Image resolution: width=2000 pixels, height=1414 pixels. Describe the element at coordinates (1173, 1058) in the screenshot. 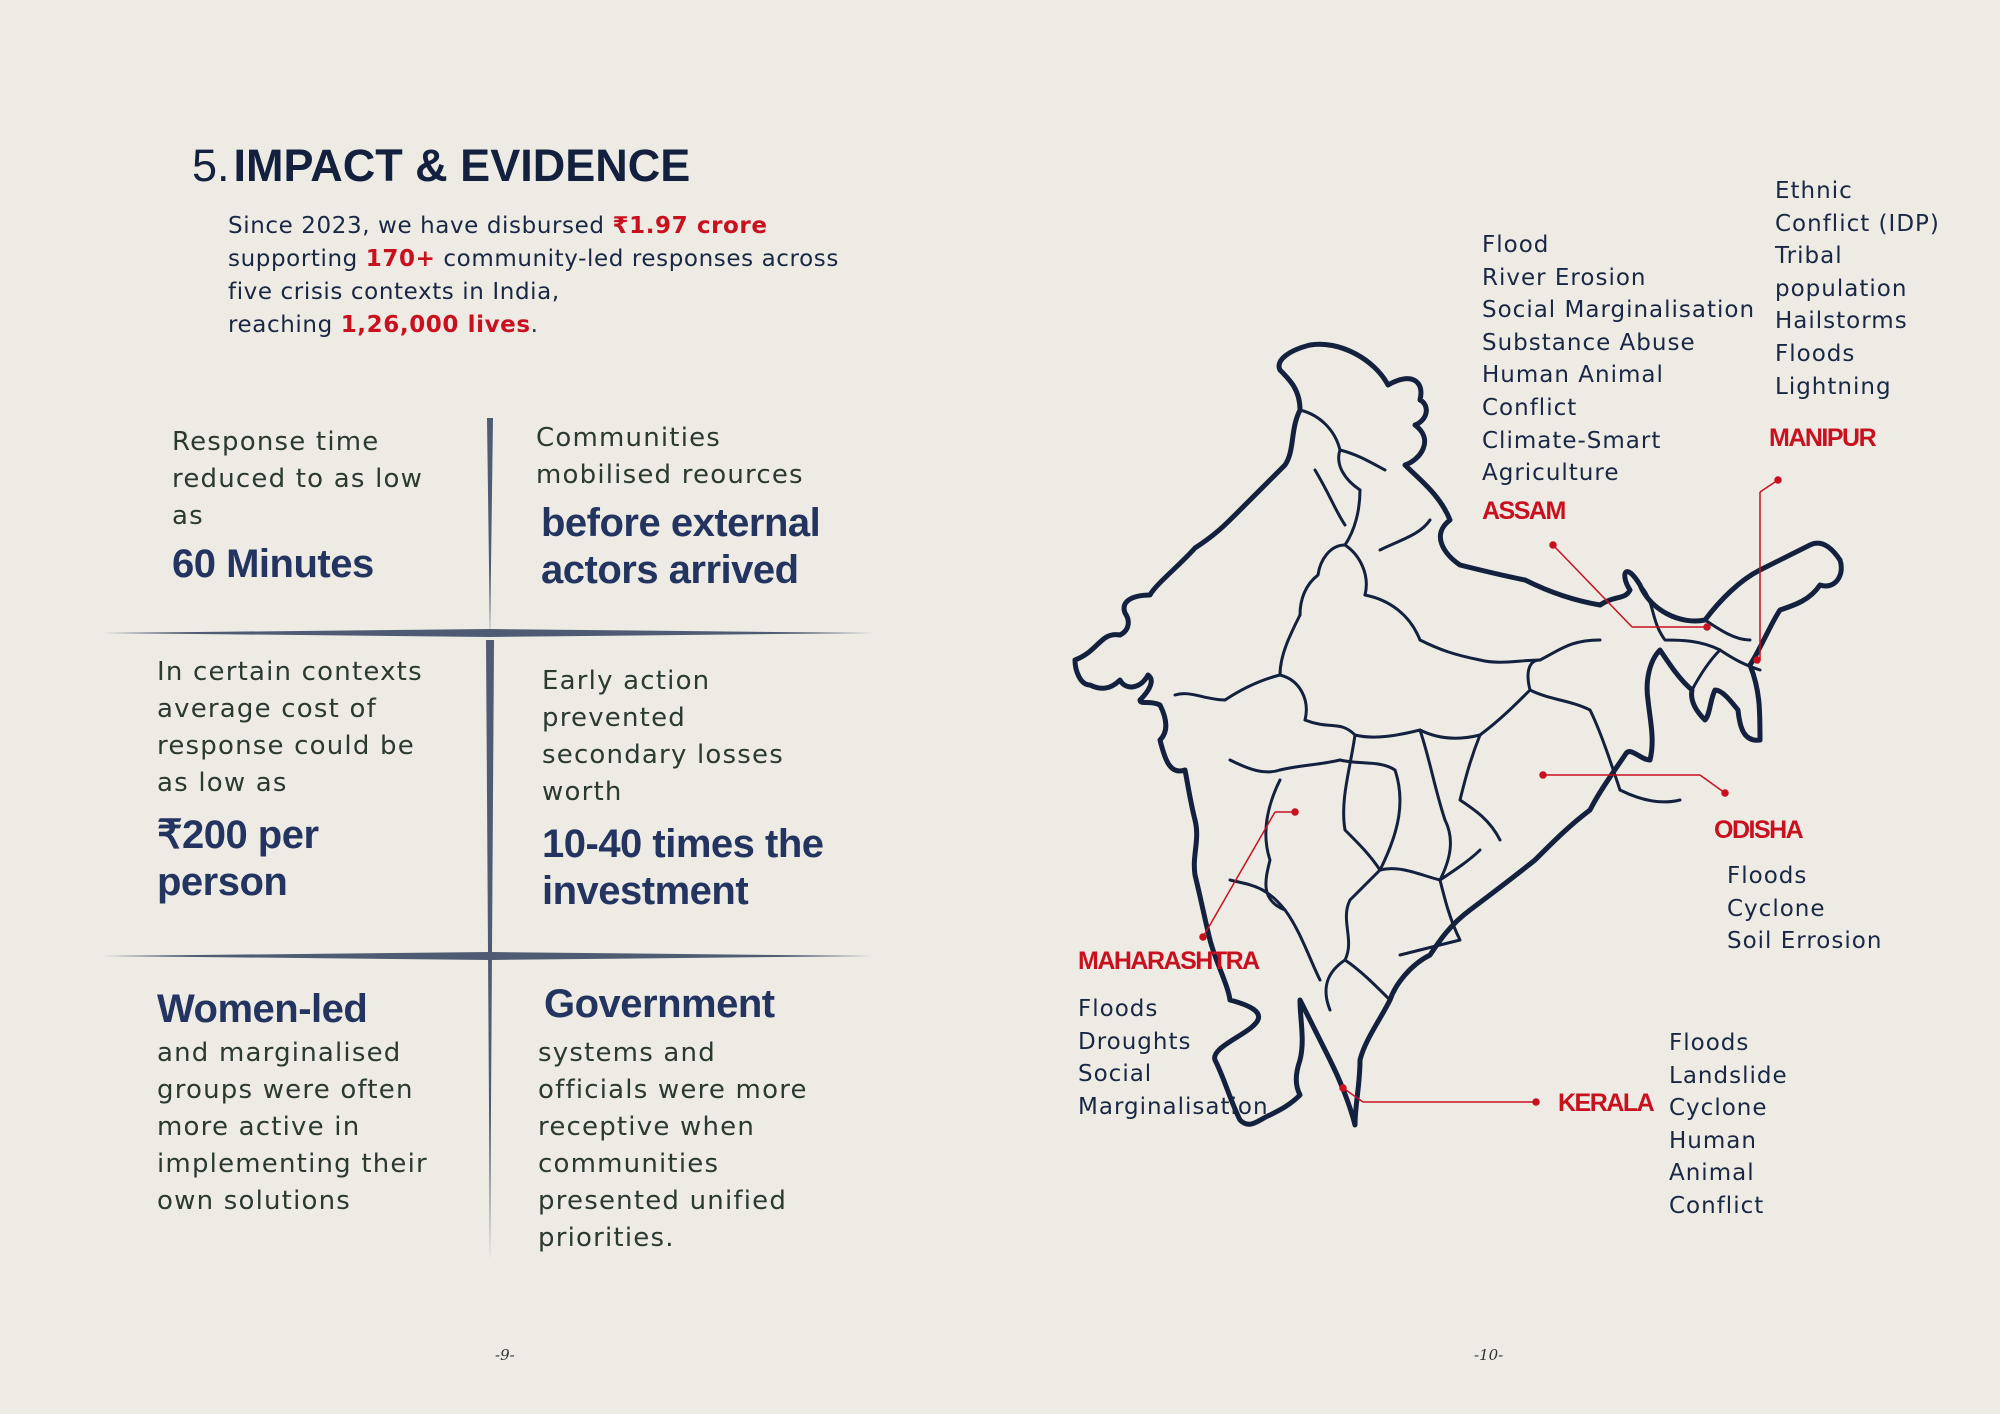

I see `maharashtra-issues: Floods Droughts Social Marginalisation` at that location.